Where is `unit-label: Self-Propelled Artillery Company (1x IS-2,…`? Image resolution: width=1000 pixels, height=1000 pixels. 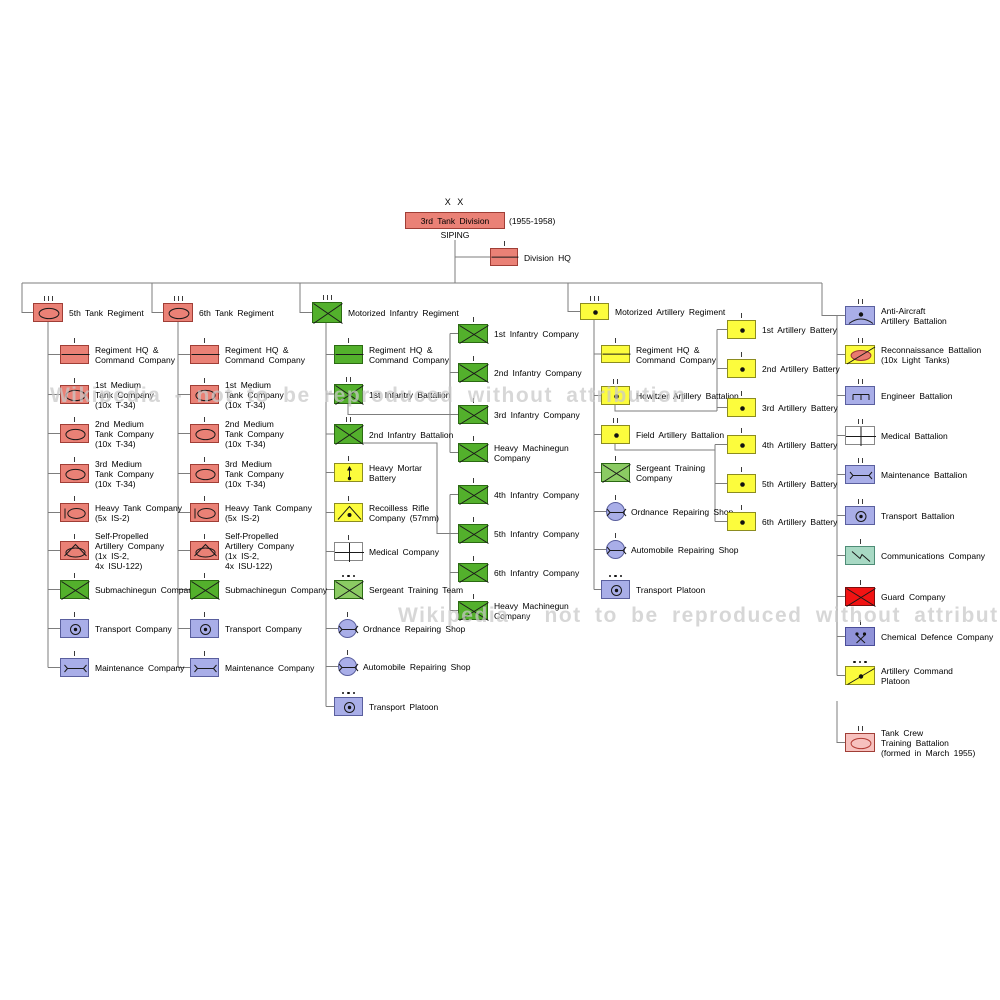
unit-label: Self-Propelled Artillery Company (1x IS-2,… is located at coordinates (260, 551).